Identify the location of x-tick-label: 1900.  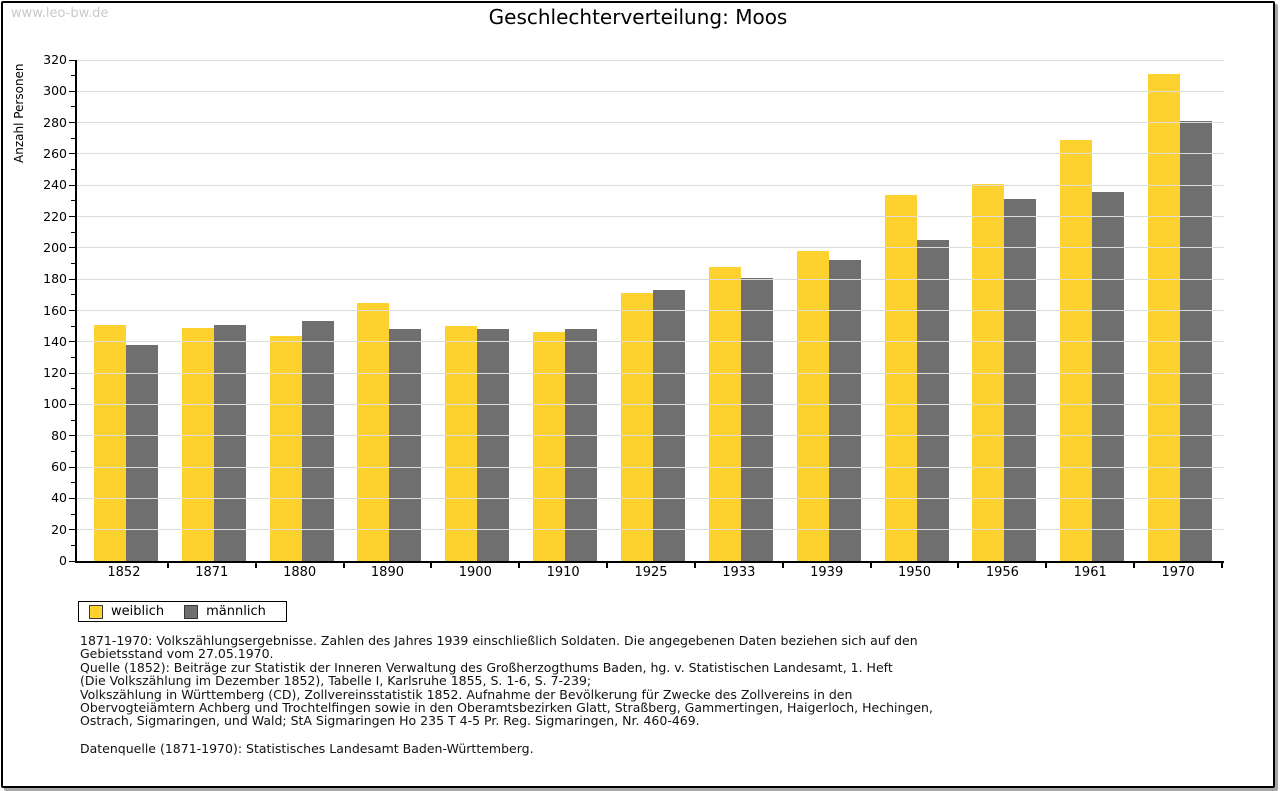
(475, 572).